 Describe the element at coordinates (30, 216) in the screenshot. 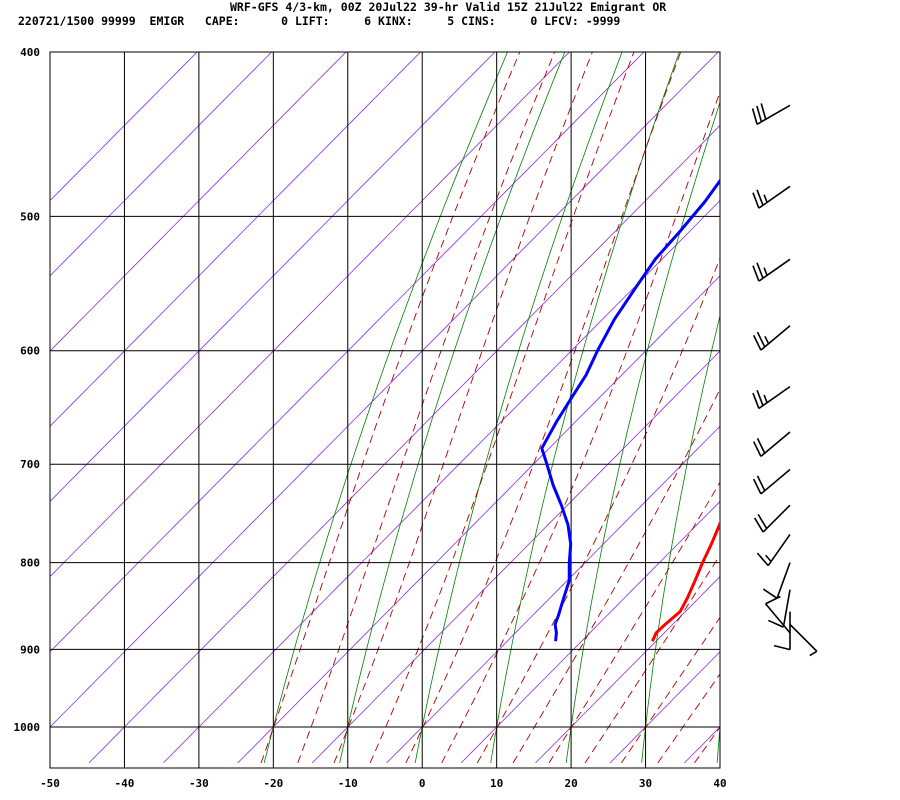

I see `y-tick-label: 500` at that location.